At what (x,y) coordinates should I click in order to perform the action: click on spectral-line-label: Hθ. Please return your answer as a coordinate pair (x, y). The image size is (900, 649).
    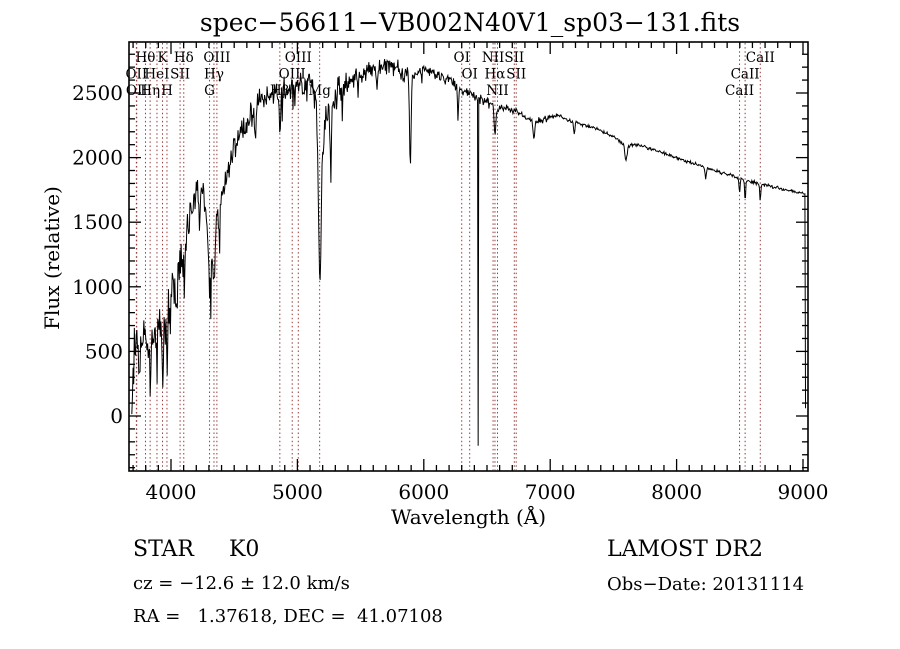
    Looking at the image, I should click on (146, 58).